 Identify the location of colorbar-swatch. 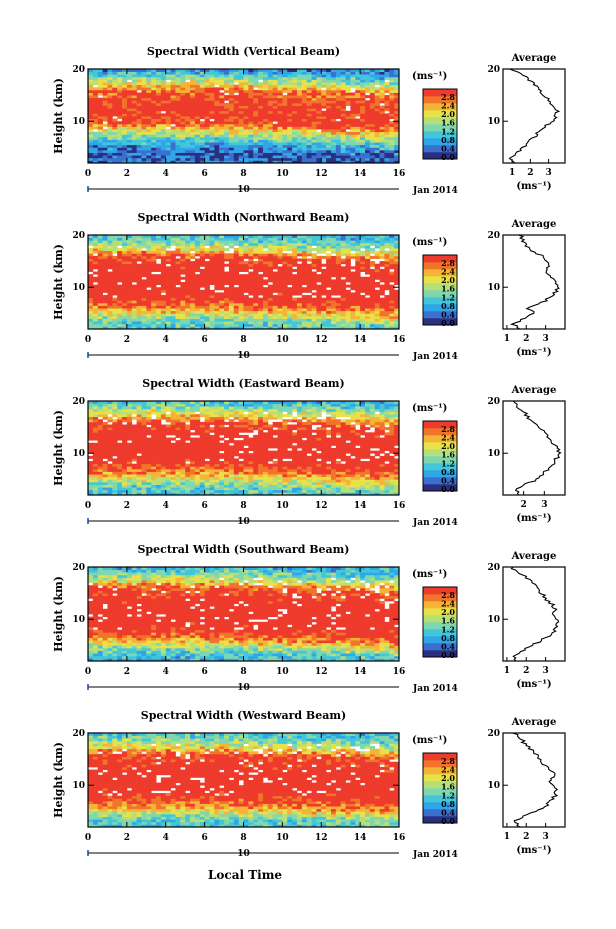
(440, 142).